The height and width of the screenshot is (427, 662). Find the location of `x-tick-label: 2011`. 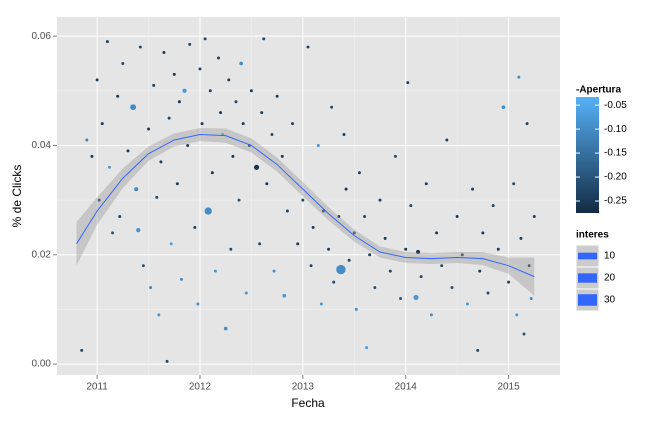

x-tick-label: 2011 is located at coordinates (97, 387).